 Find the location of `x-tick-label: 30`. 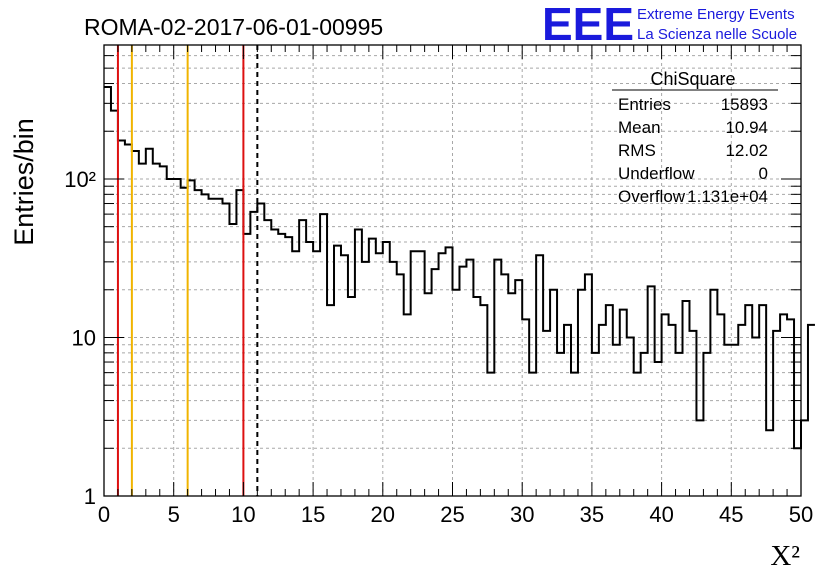

x-tick-label: 30 is located at coordinates (522, 514).